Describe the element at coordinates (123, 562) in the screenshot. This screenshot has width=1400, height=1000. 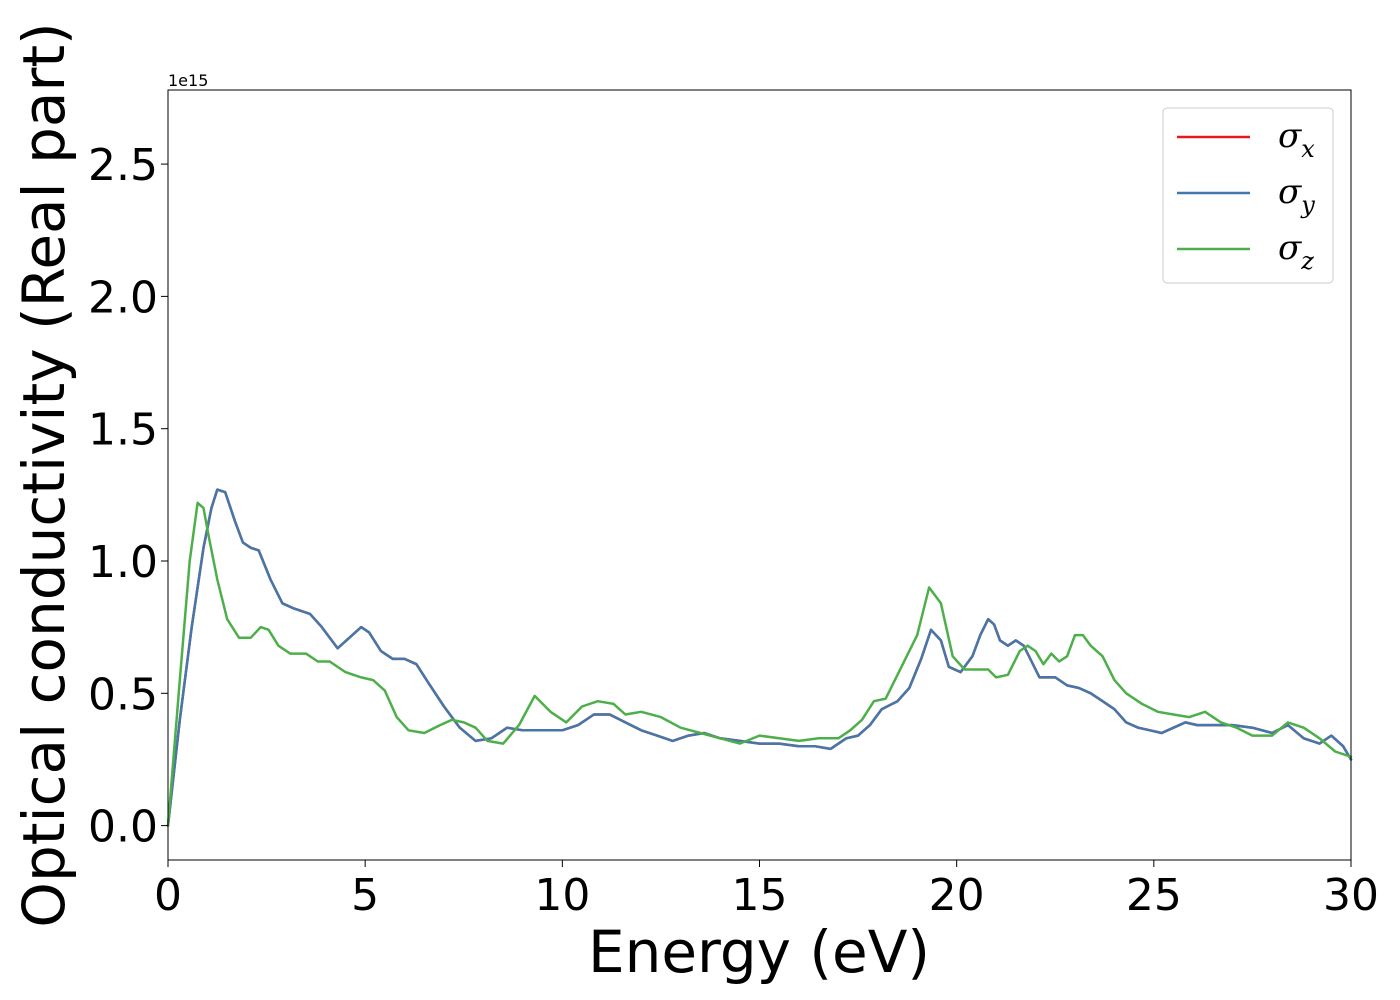
I see `y-tick-label: 1.0` at that location.